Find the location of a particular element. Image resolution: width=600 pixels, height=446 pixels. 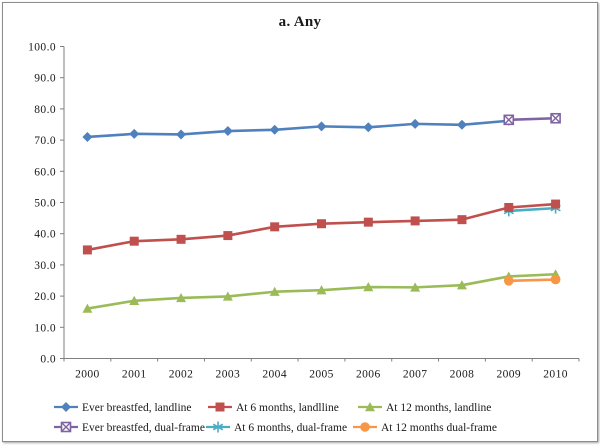

y-tick-label: 60.0 is located at coordinates (45, 172).